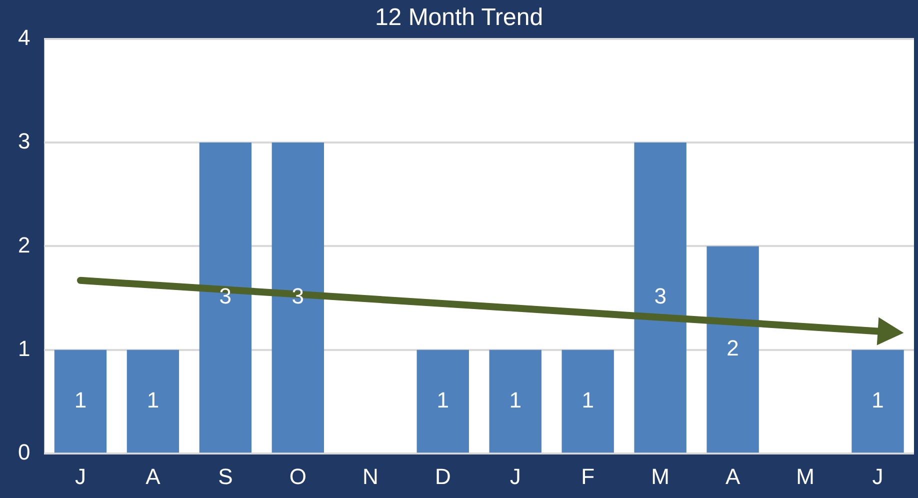 This screenshot has height=498, width=918. Describe the element at coordinates (588, 476) in the screenshot. I see `x-tick-label: F` at that location.